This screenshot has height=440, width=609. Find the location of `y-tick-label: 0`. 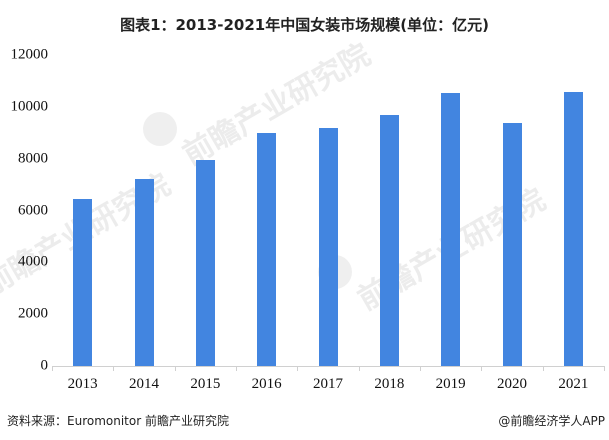

y-tick-label: 0 is located at coordinates (44, 365).